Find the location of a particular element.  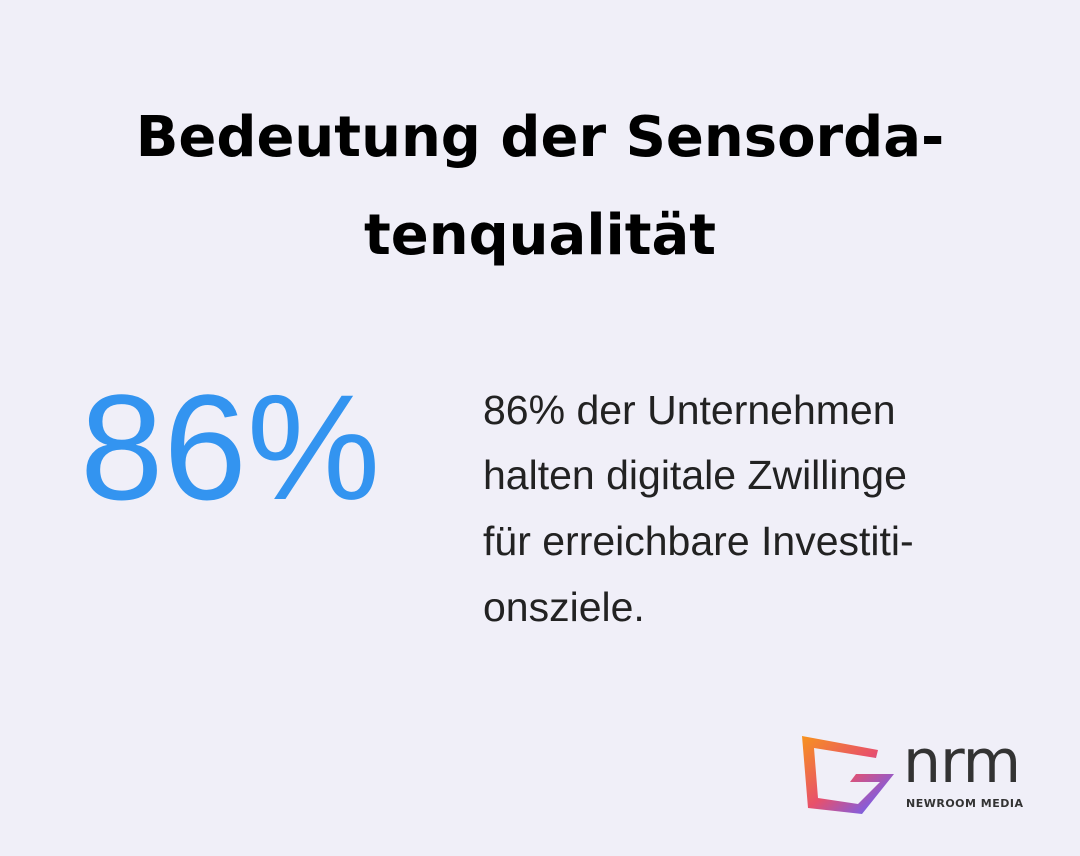

logo-tagline: NEWROOM MEDIA is located at coordinates (965, 803).